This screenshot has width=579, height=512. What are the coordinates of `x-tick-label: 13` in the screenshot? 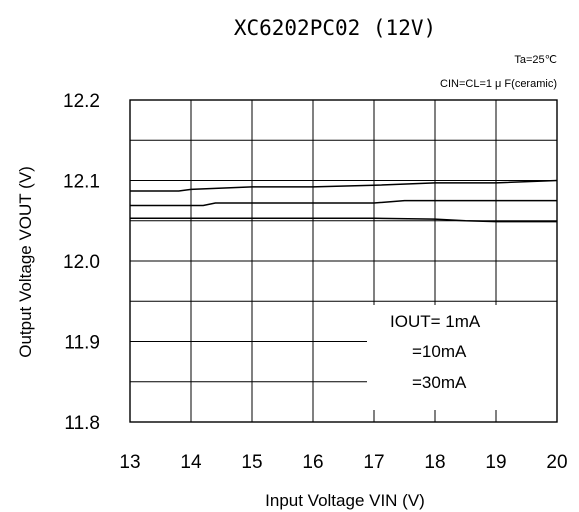 It's located at (129, 462).